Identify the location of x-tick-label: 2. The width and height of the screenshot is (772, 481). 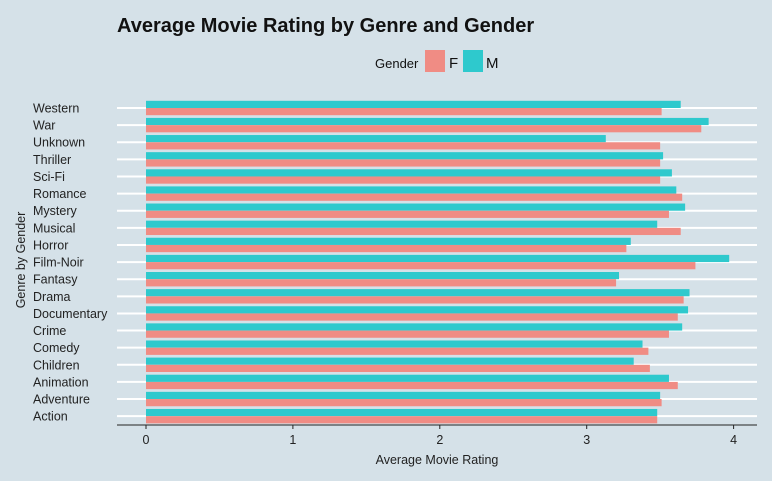
(439, 440).